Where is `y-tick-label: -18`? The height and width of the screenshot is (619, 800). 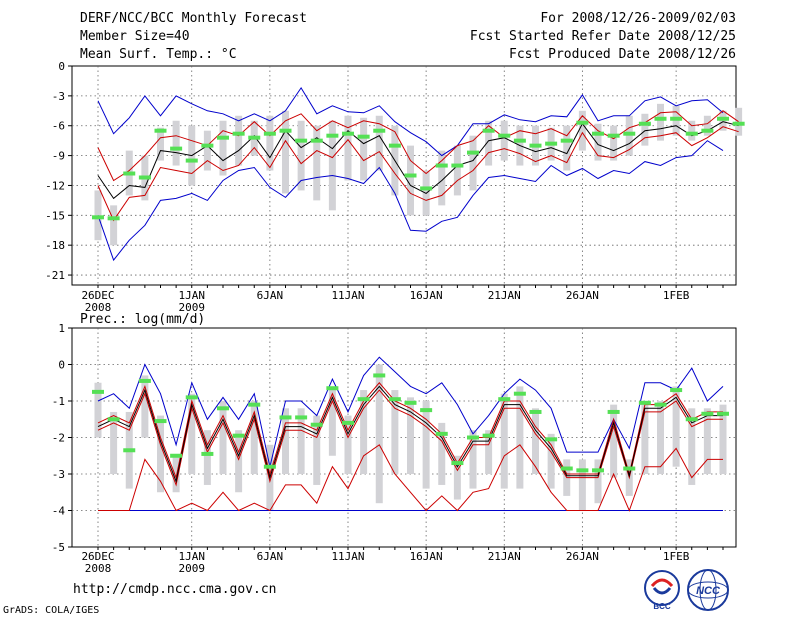
y-tick-label: -18 is located at coordinates (55, 245).